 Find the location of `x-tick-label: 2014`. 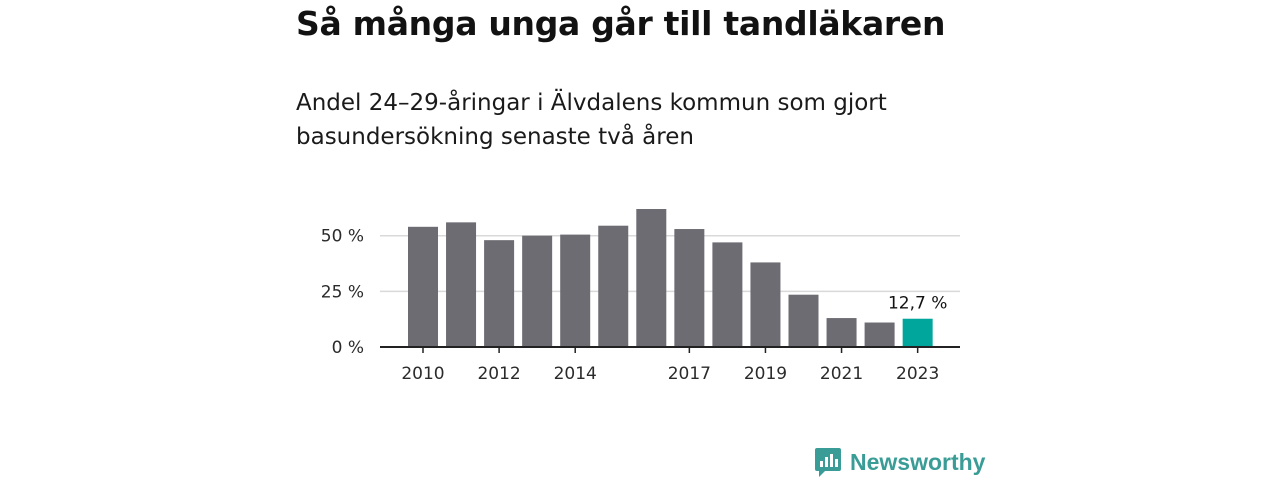

x-tick-label: 2014 is located at coordinates (575, 374).